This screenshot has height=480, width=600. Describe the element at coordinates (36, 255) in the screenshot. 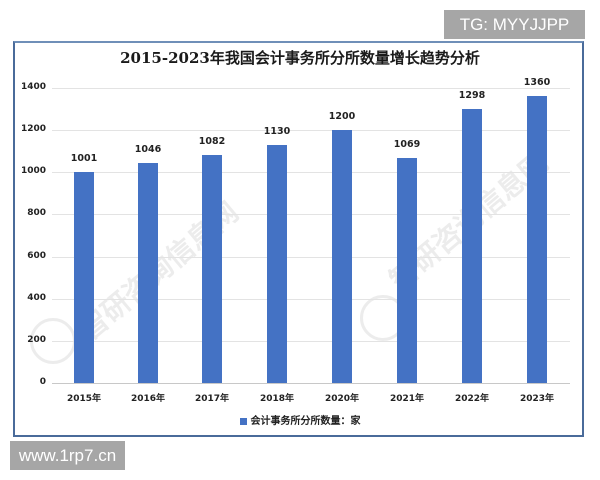

I see `y-tick-label: 600` at that location.